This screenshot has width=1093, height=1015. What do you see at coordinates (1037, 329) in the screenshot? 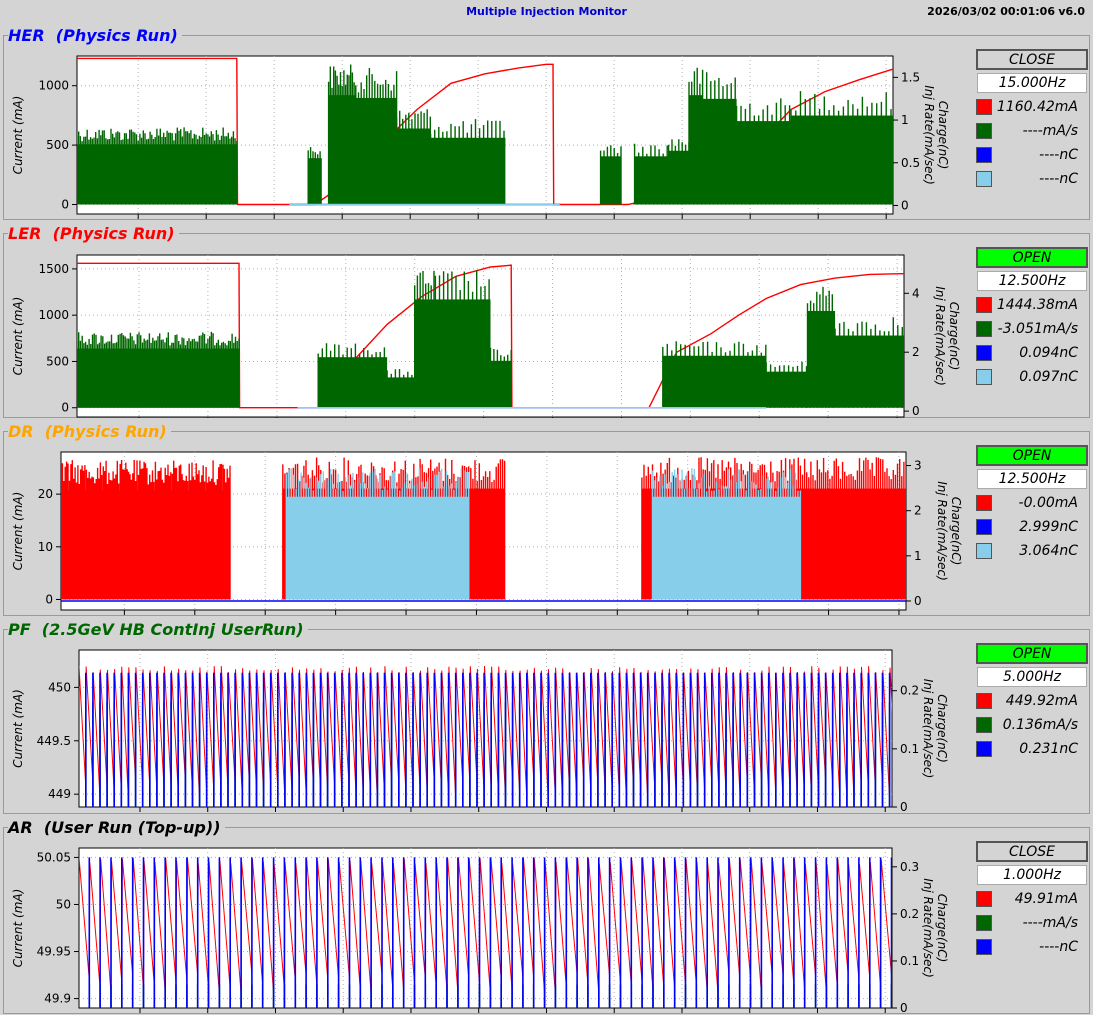
I see `legend-value: -3.051mA/s` at bounding box center [1037, 329].